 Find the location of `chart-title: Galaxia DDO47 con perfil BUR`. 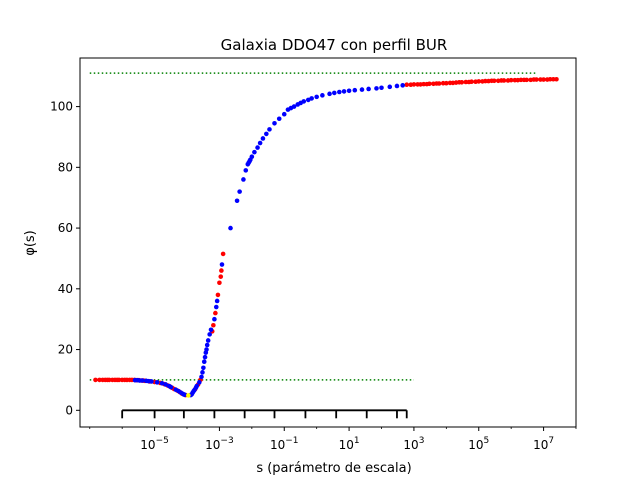

chart-title: Galaxia DDO47 con perfil BUR is located at coordinates (334, 45).